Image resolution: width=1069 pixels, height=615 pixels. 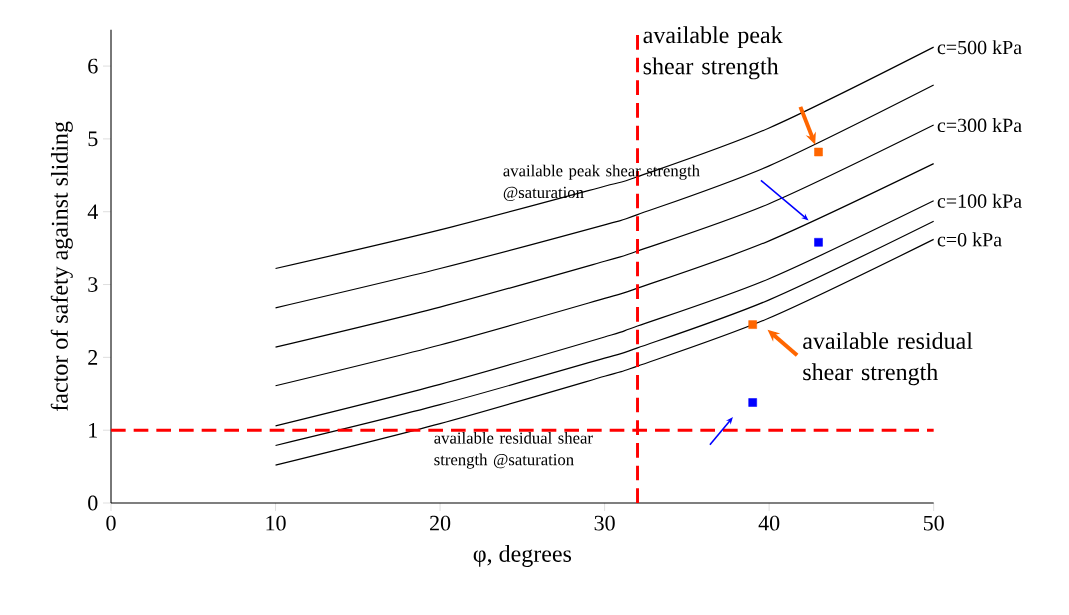 What do you see at coordinates (93, 357) in the screenshot?
I see `y-tick-label: 2` at bounding box center [93, 357].